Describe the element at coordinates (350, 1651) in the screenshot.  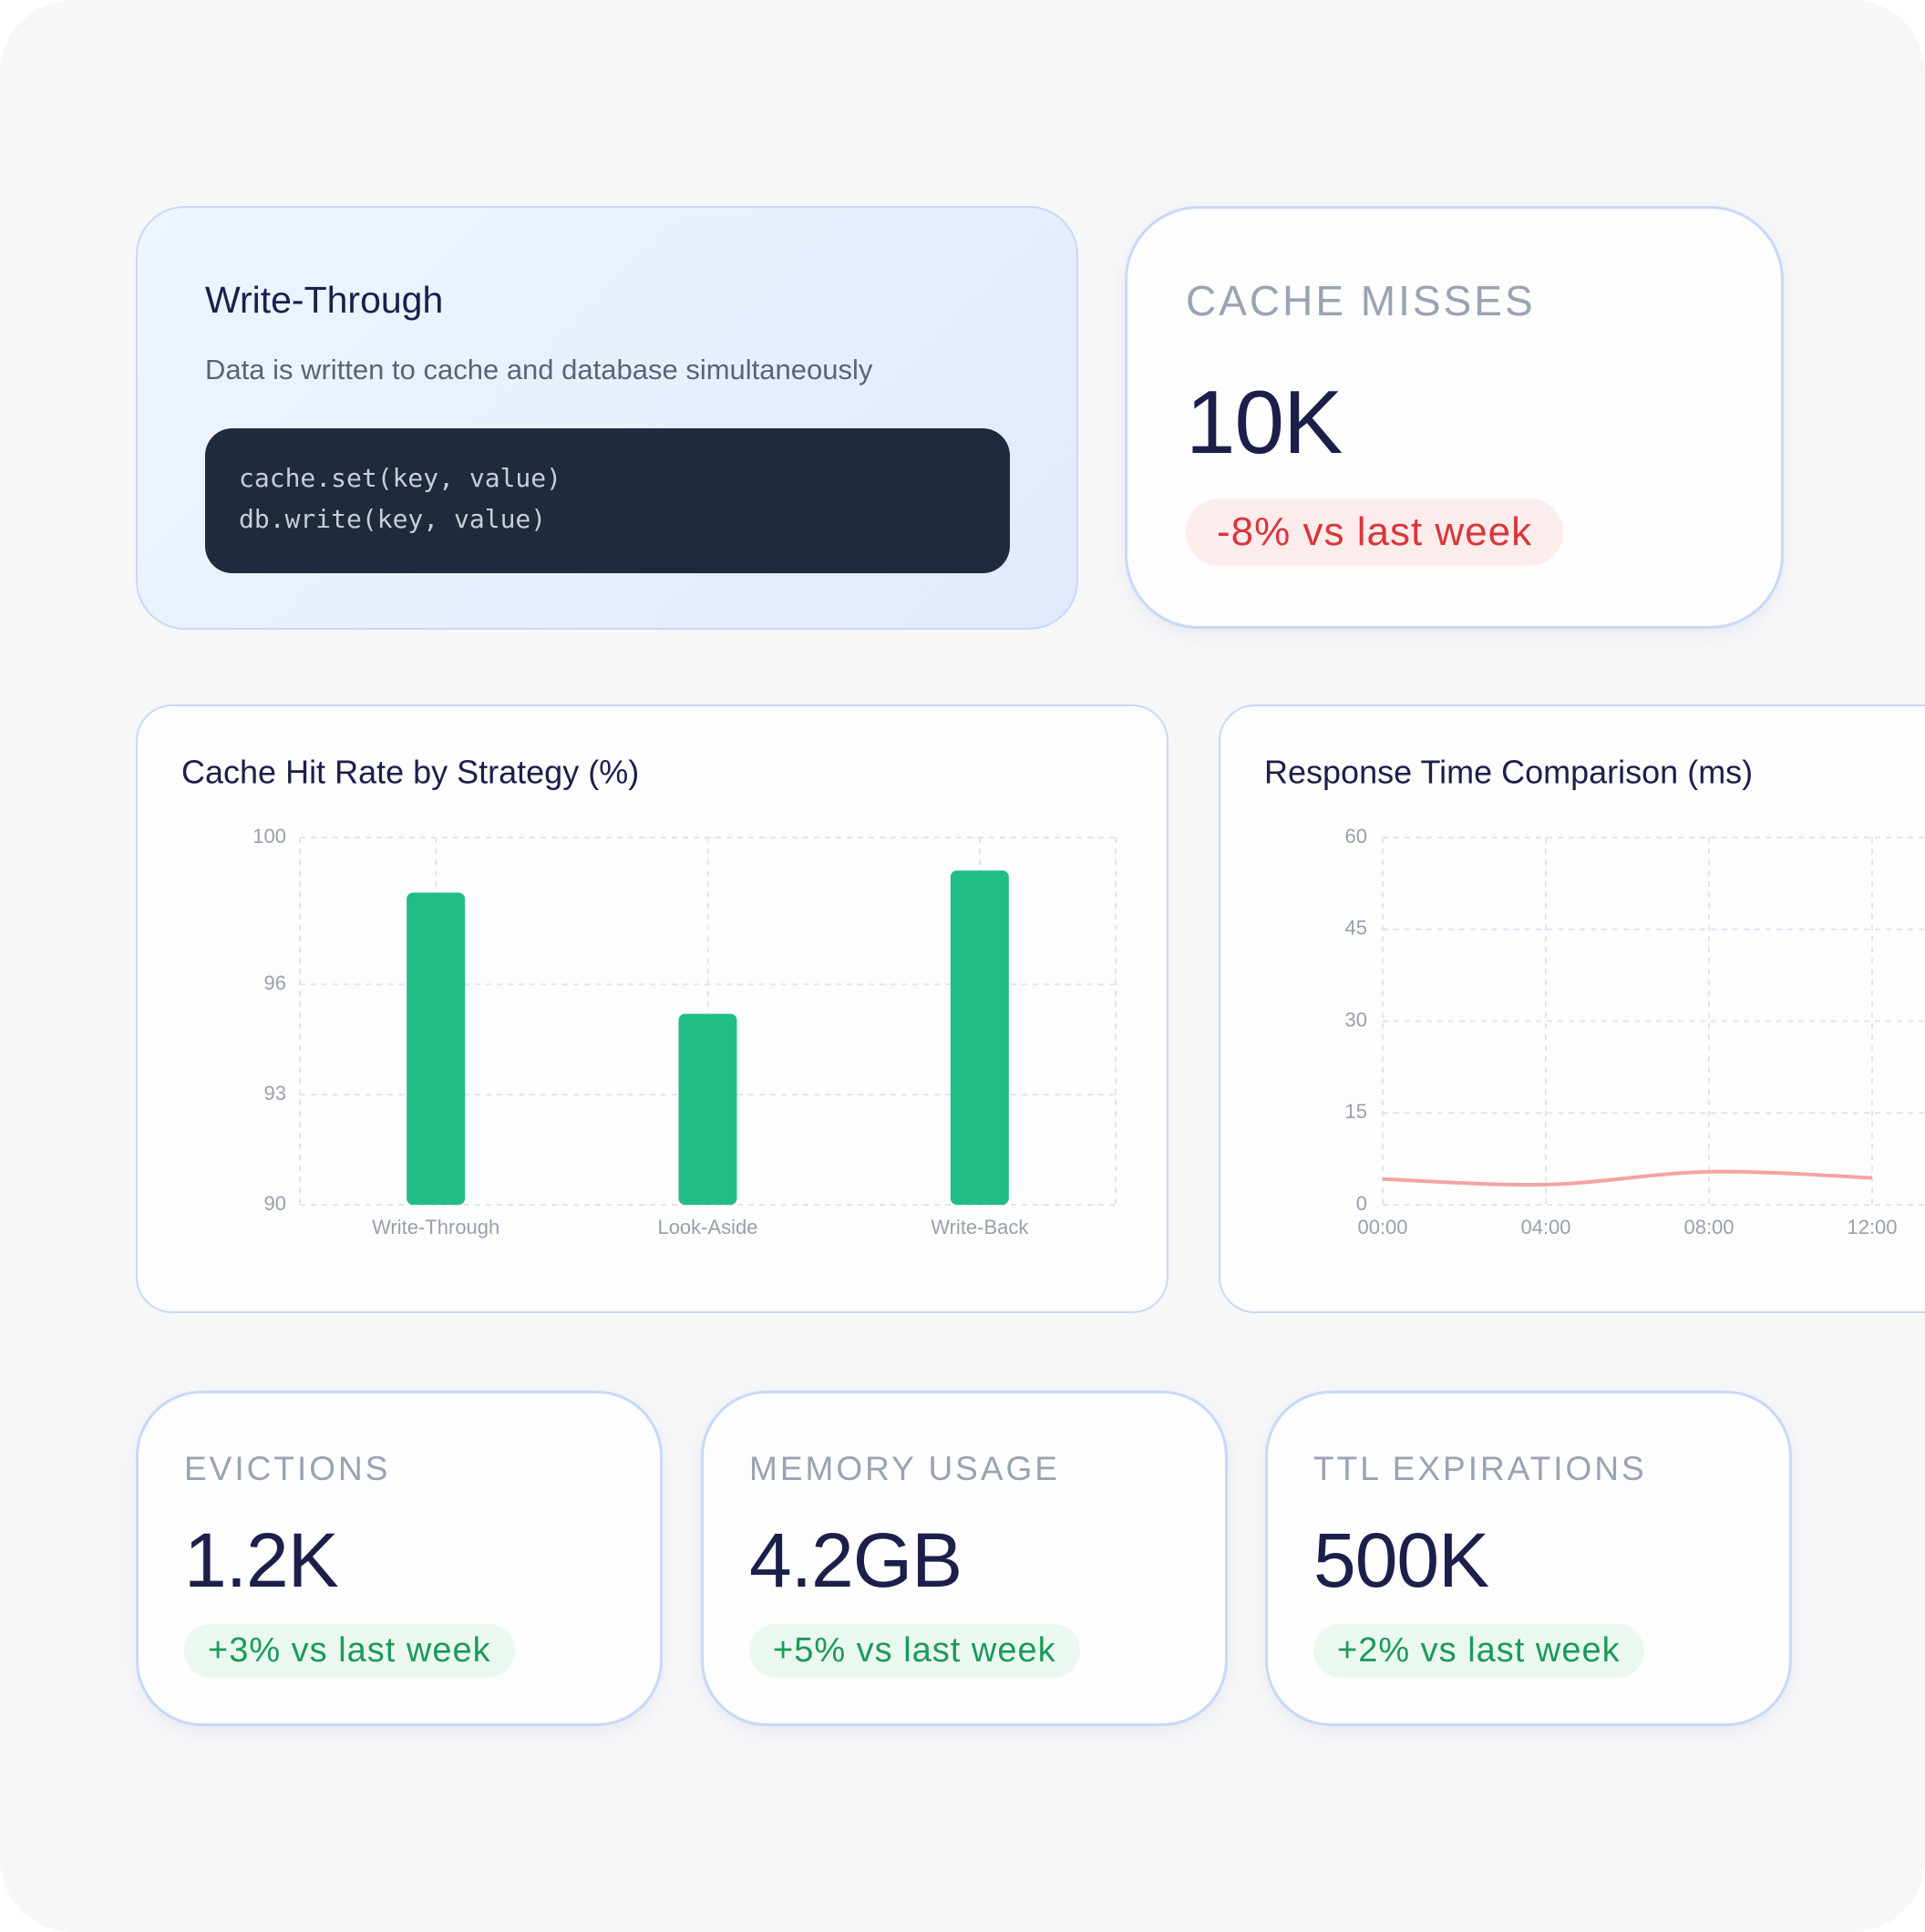
I see `stat-change: +3% vs last week` at that location.